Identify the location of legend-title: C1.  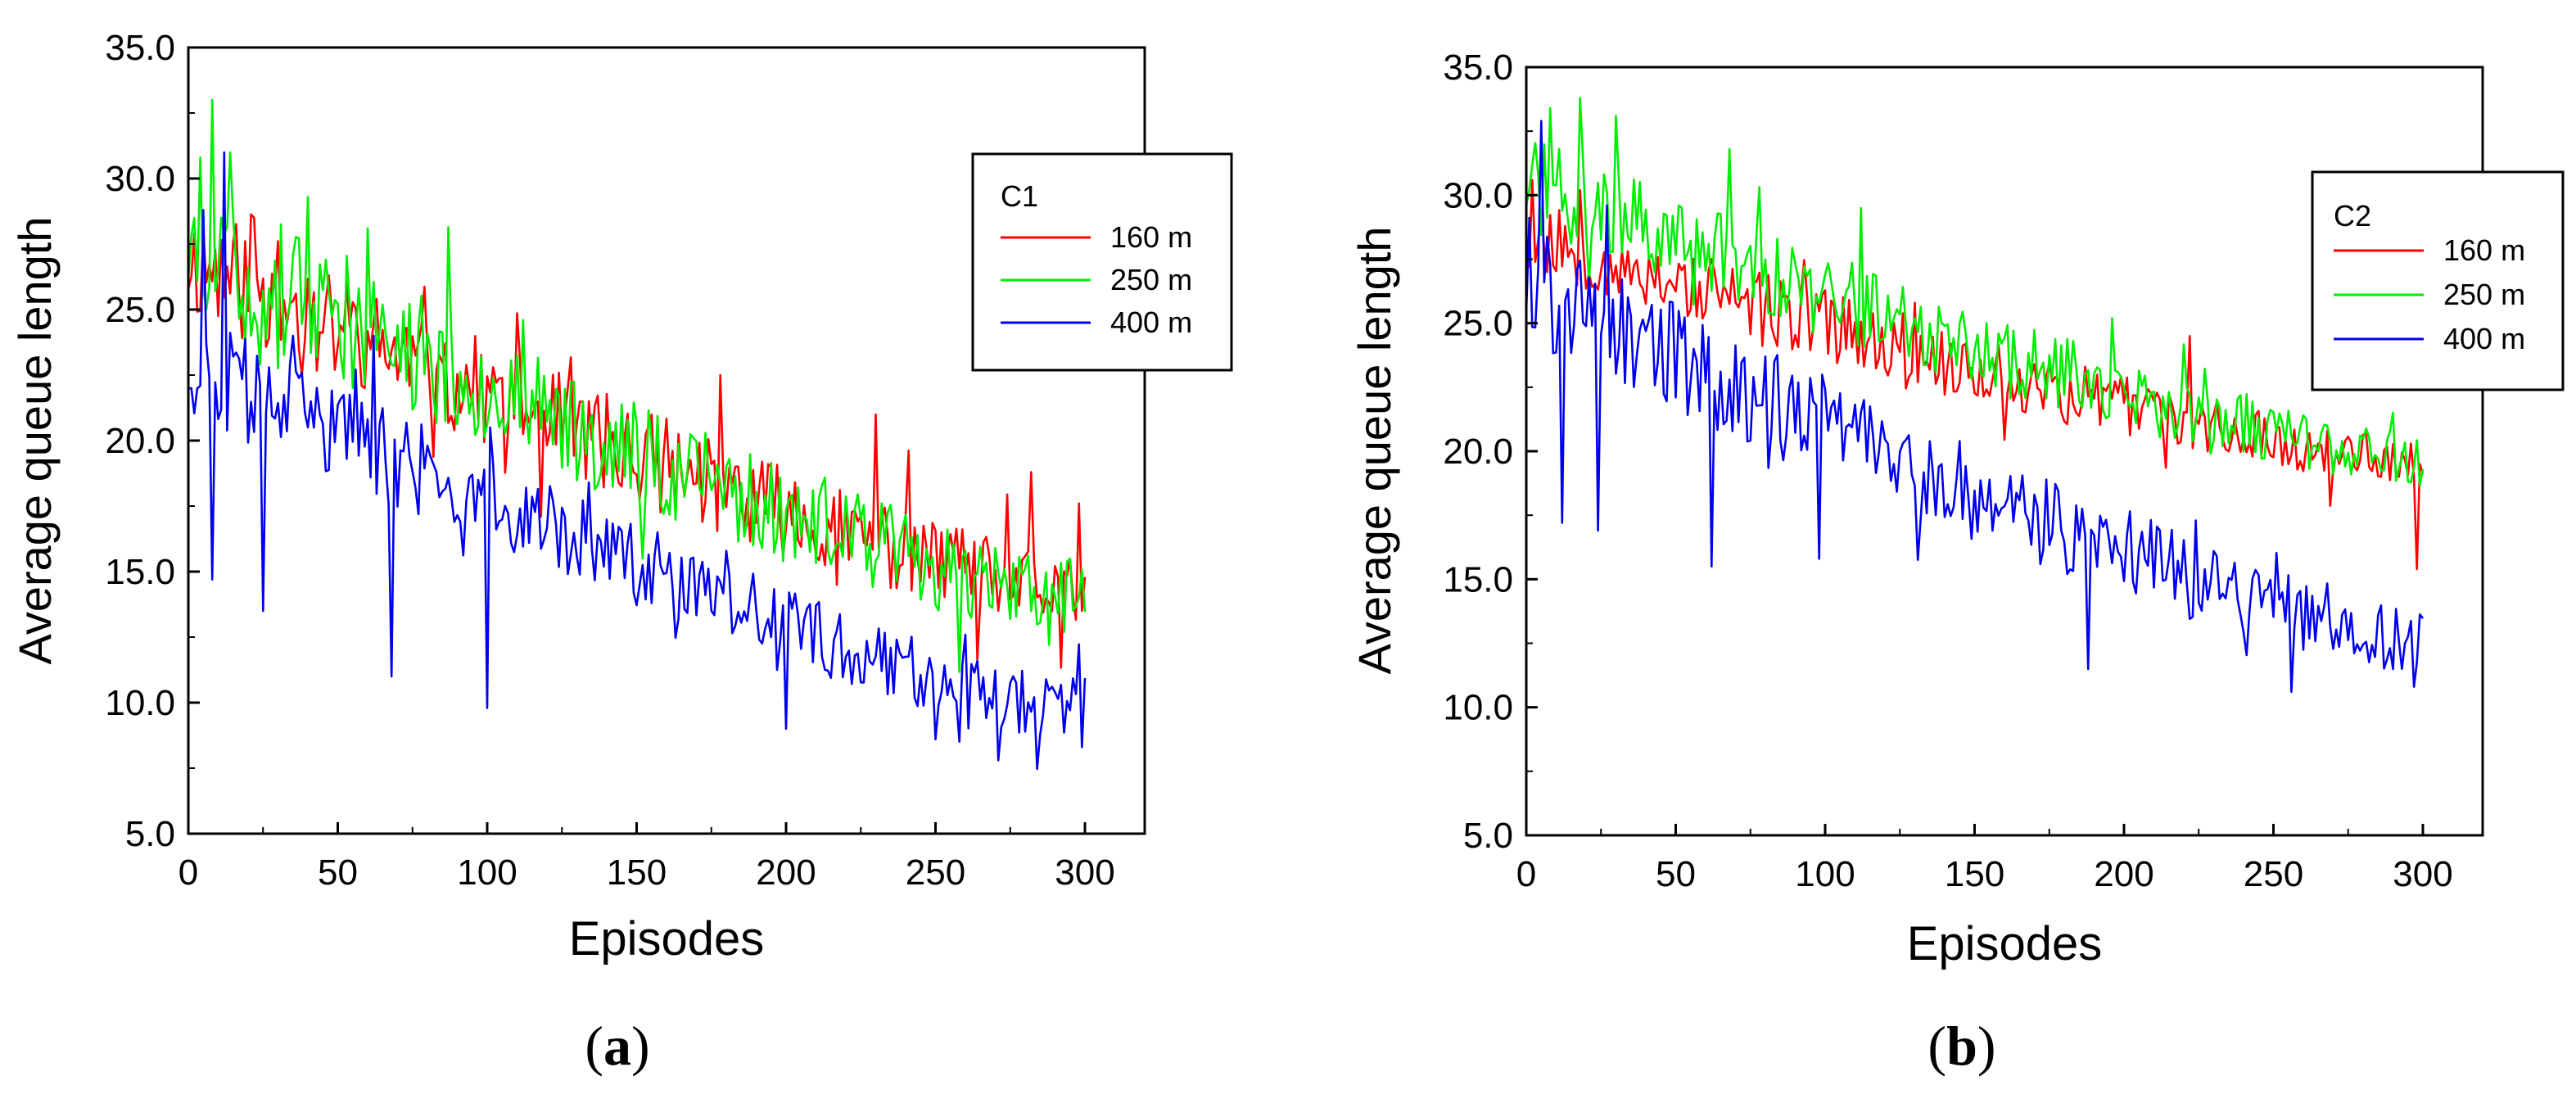
(1019, 196).